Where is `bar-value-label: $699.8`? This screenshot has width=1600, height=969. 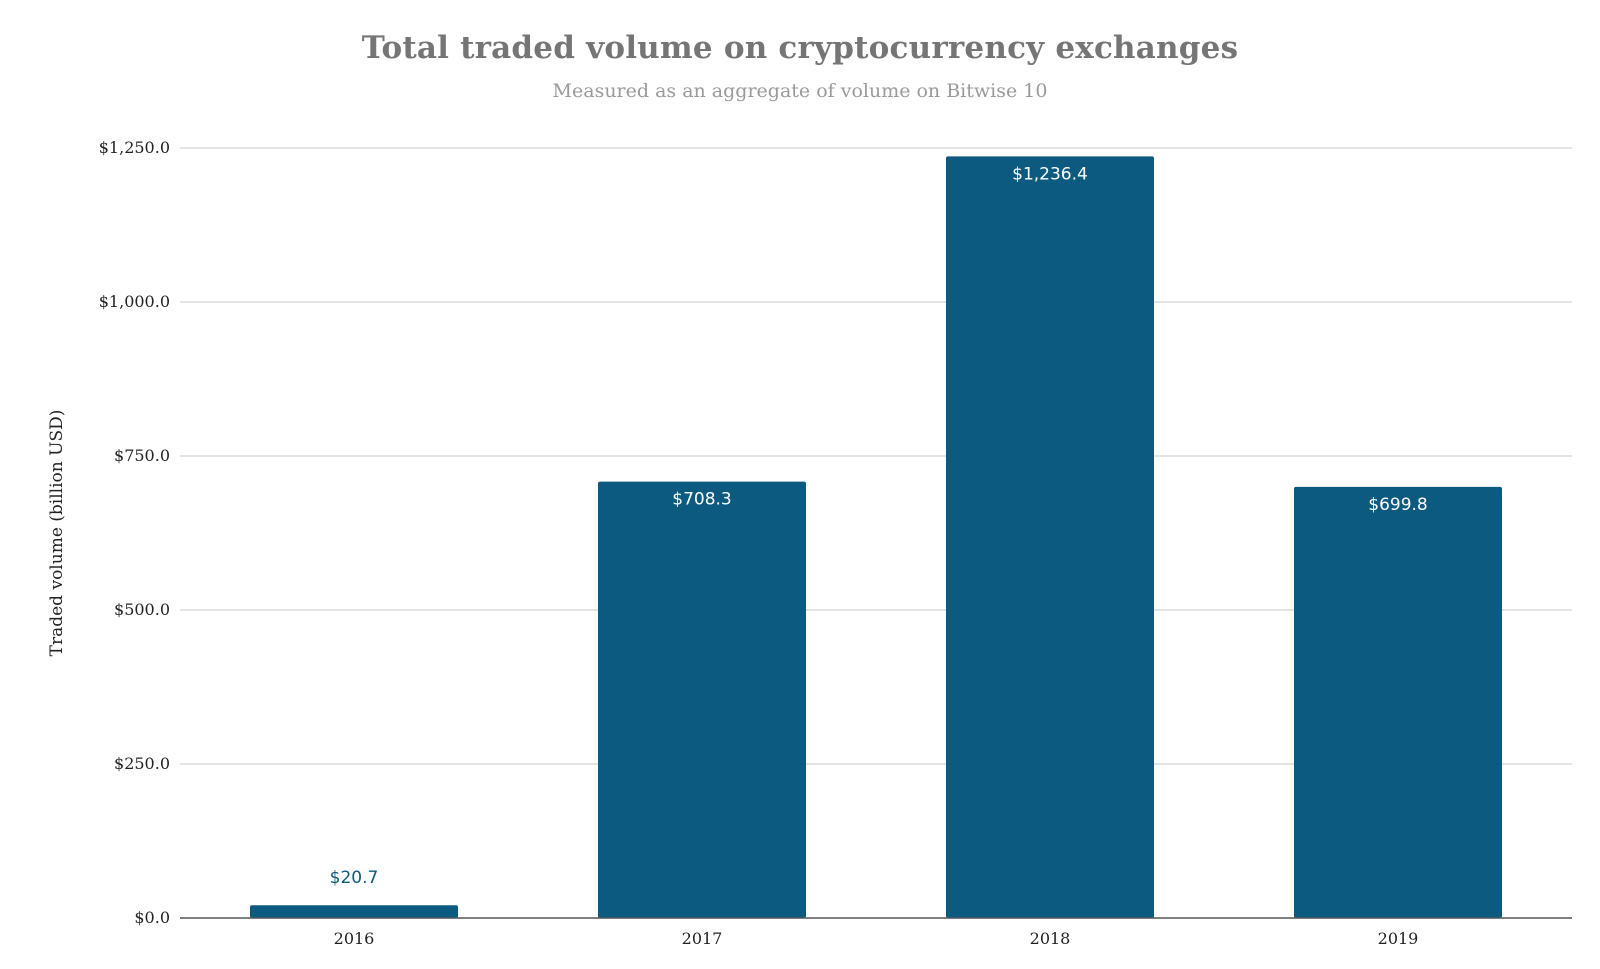
bar-value-label: $699.8 is located at coordinates (1397, 505).